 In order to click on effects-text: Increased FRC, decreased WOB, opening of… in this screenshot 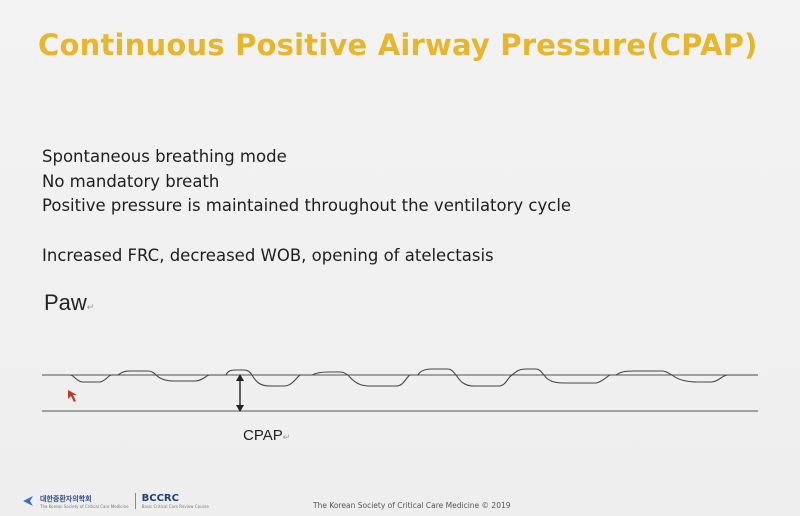, I will do `click(268, 255)`.